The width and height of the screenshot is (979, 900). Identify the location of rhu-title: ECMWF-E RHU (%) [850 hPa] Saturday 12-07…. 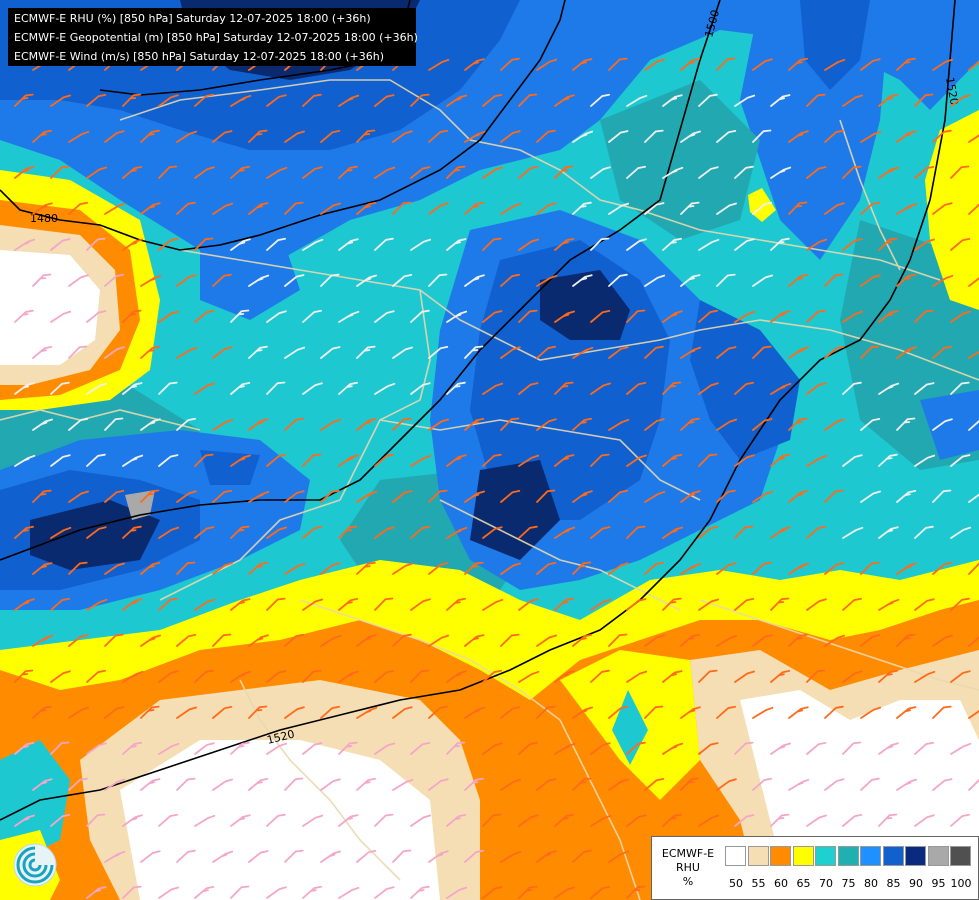
(192, 18).